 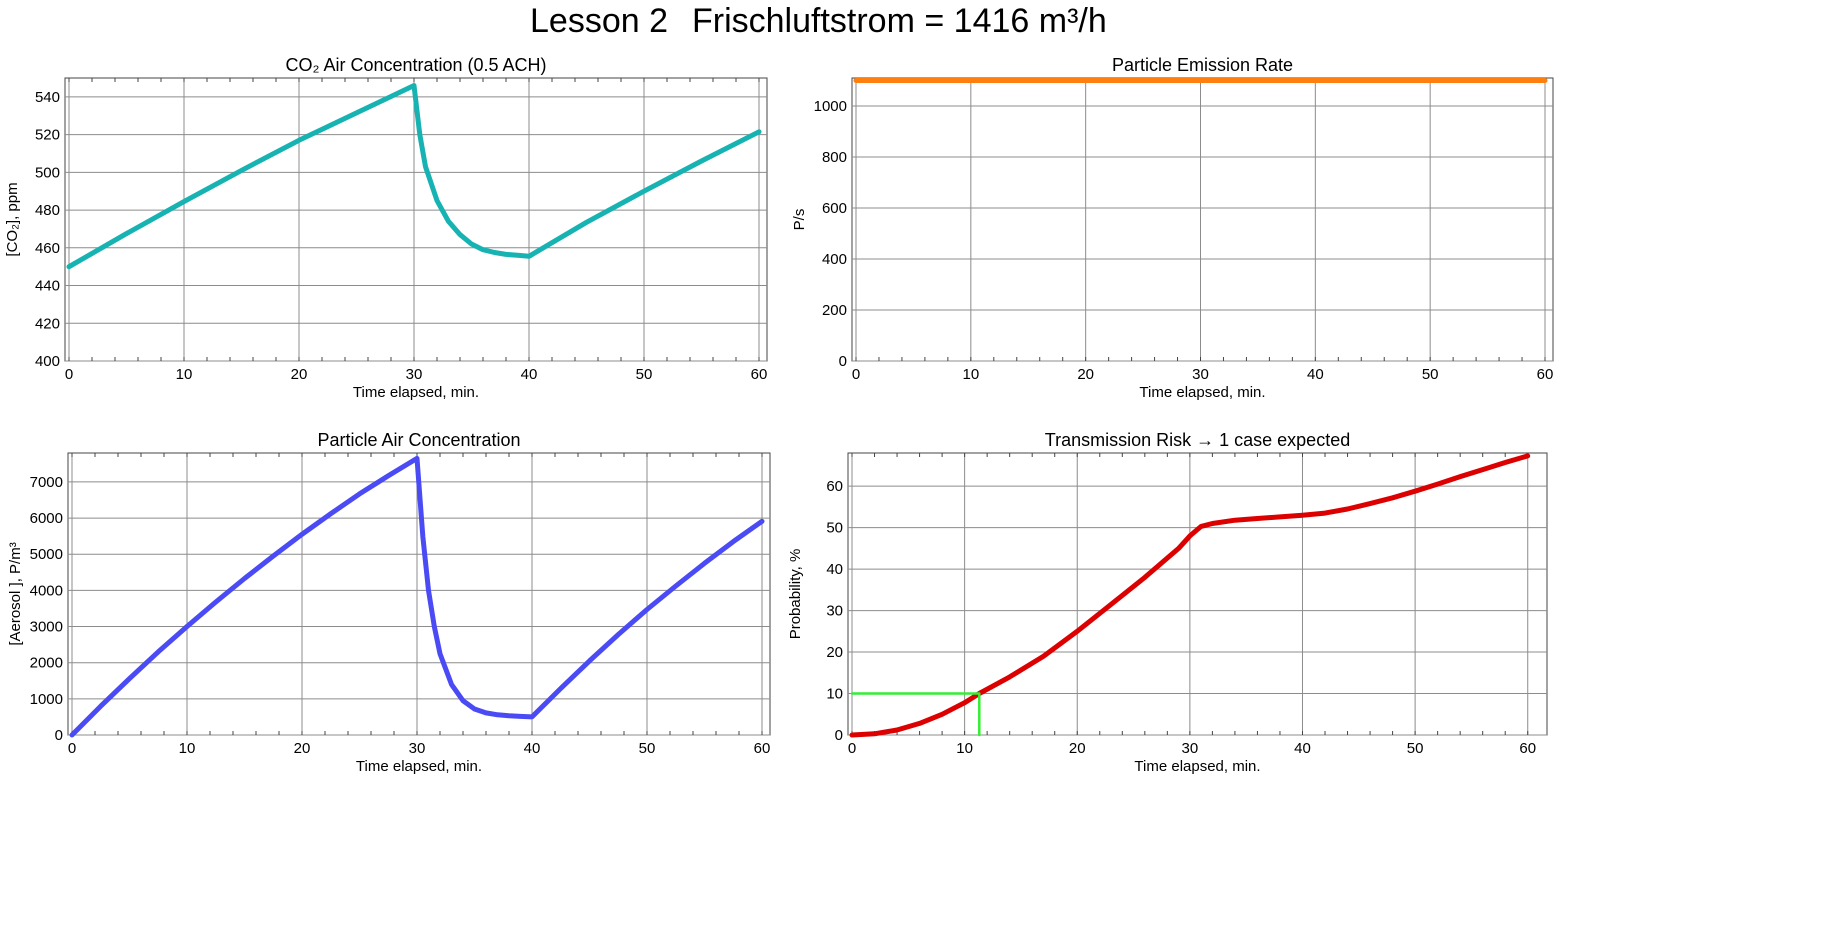 I want to click on page-title: Lesson 2 Frischluftstrom = 1416 m³/h, so click(x=920, y=25).